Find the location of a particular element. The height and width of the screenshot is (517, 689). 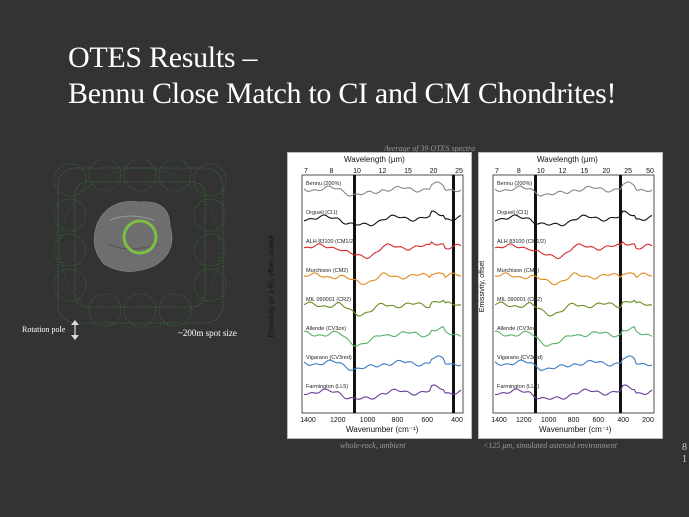

asteroid-bennu is located at coordinates (133, 236).